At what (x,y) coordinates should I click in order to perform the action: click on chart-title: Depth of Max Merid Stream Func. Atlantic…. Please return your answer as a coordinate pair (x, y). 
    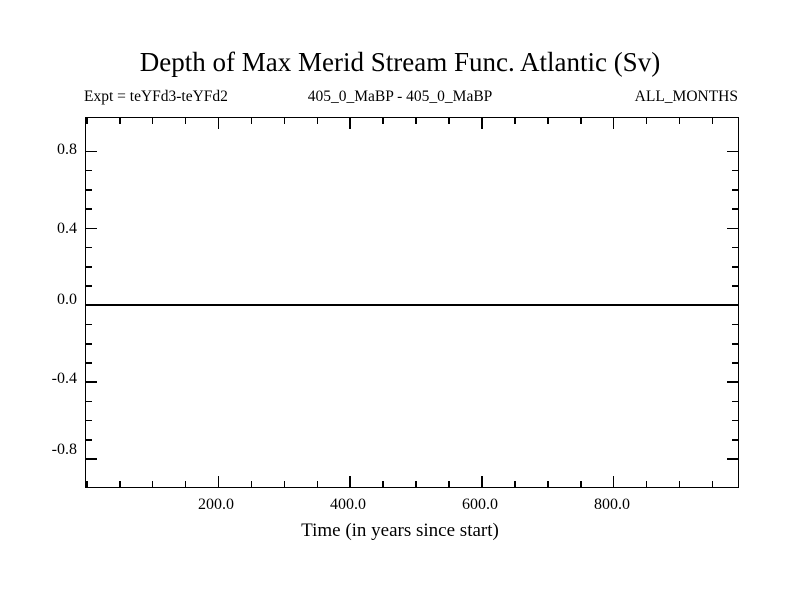
    Looking at the image, I should click on (400, 62).